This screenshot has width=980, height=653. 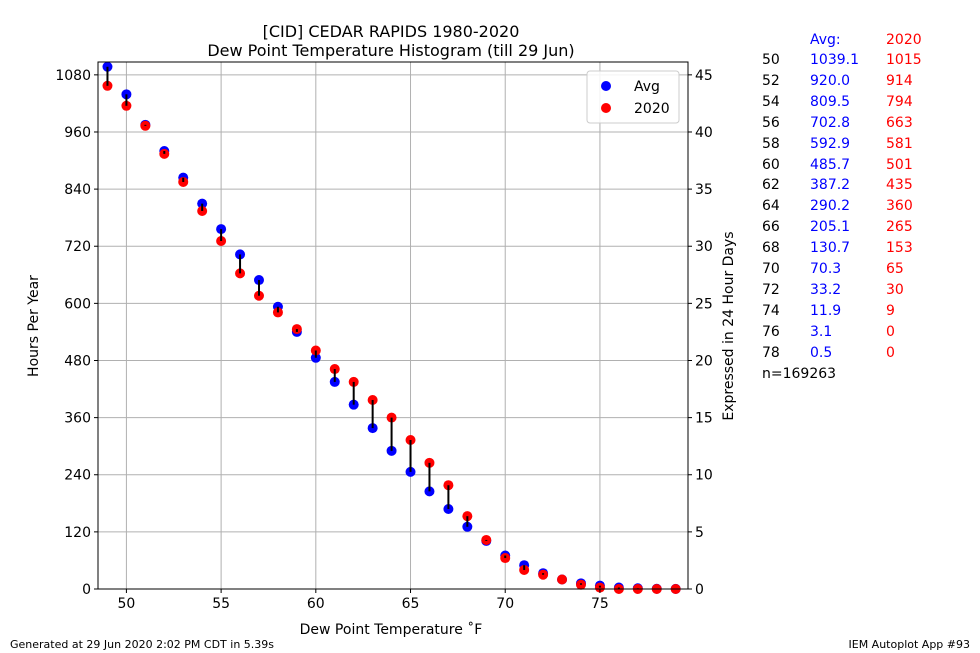 I want to click on table-avg-value: 11.9, so click(x=826, y=310).